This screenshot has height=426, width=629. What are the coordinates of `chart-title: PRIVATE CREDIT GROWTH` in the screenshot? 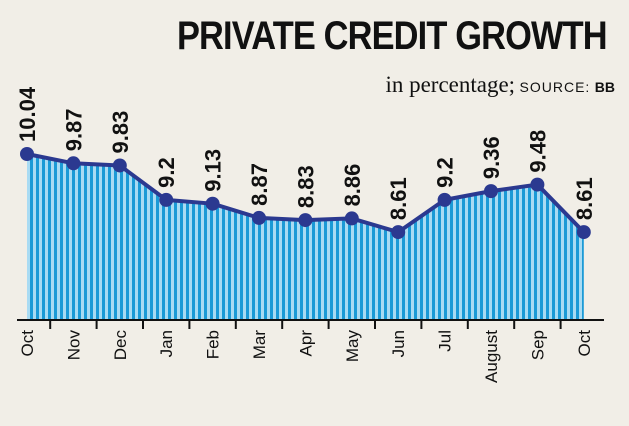 It's located at (392, 36).